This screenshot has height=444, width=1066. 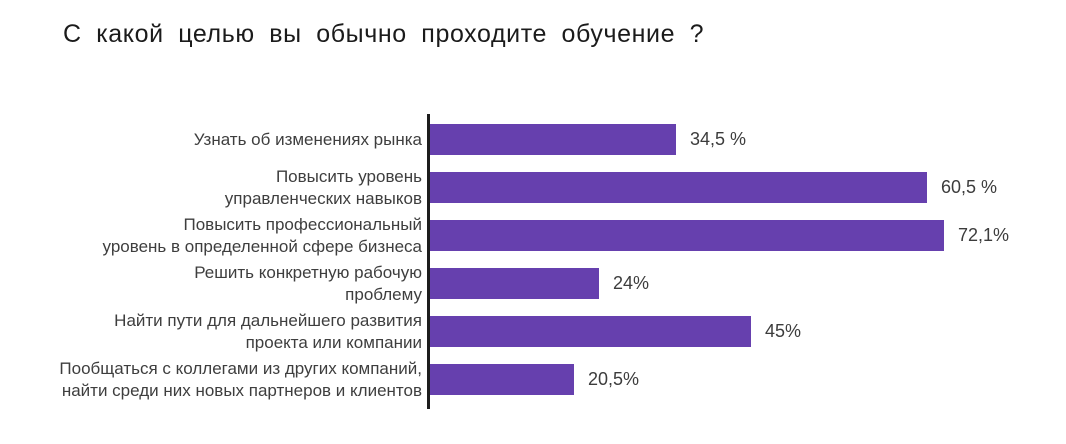 I want to click on category-label: Решить конкретную рабочую проблему, so click(x=308, y=283).